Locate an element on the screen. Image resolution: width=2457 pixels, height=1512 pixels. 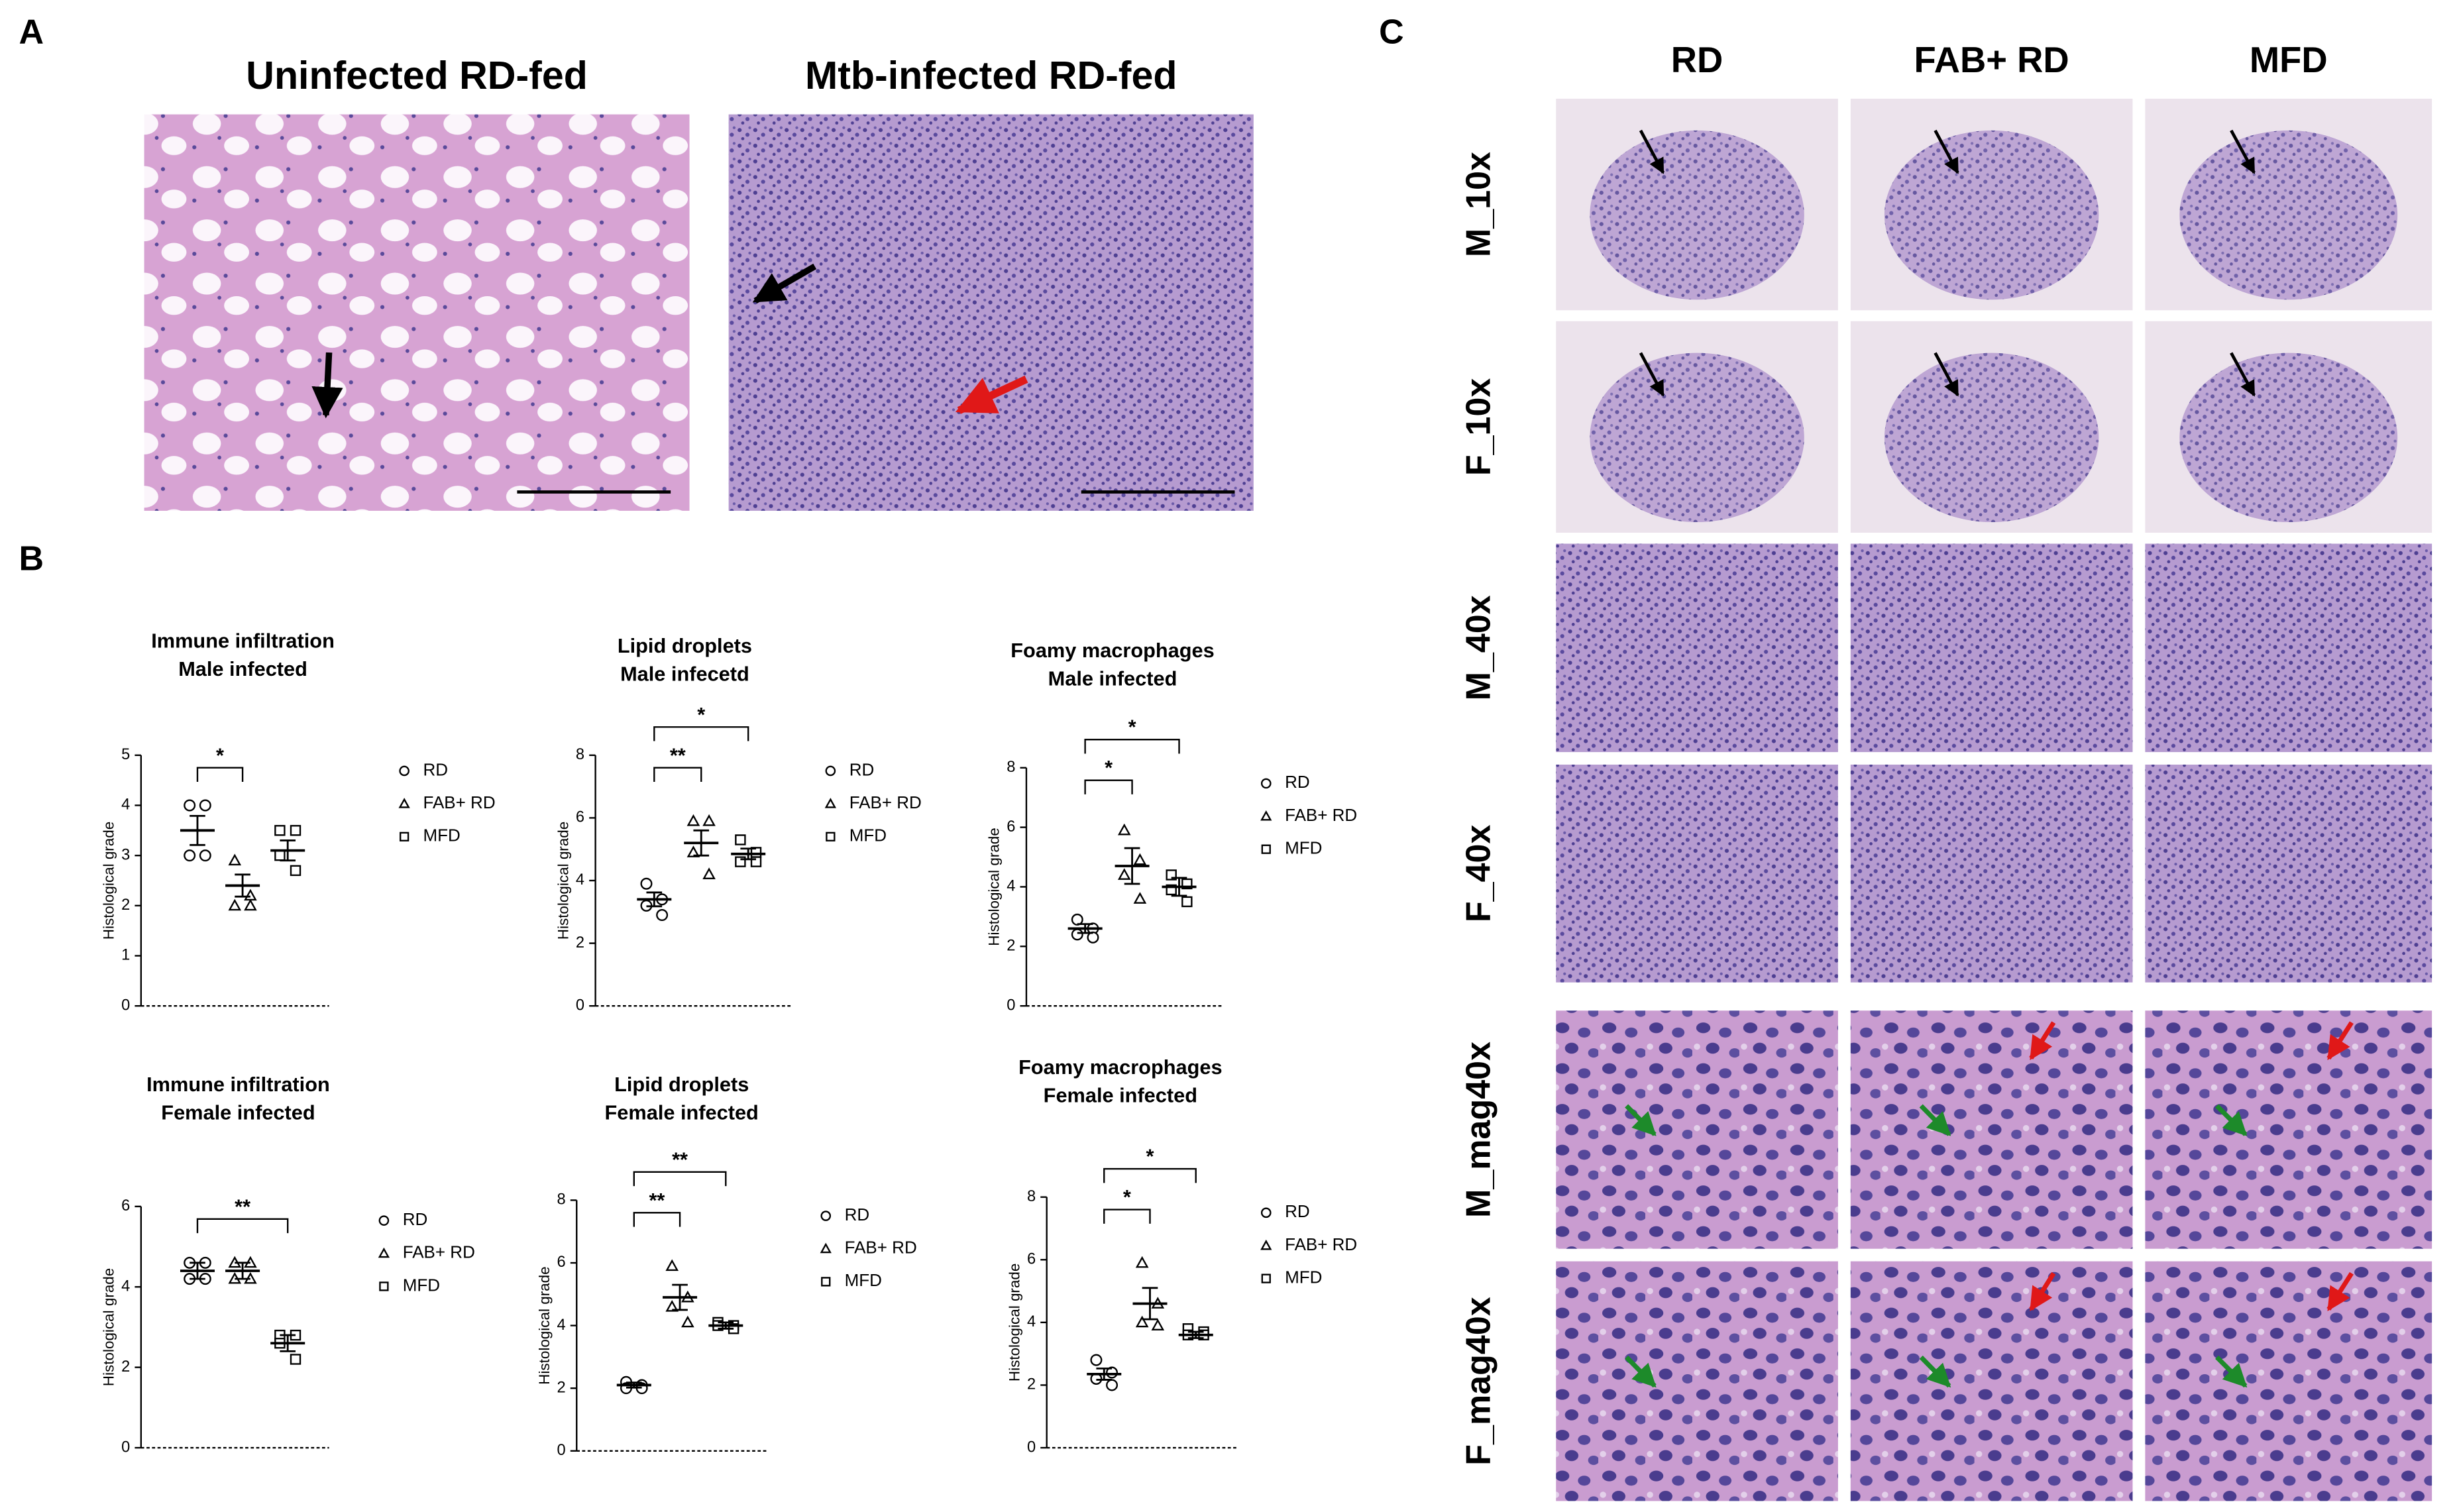
y-tick-label: 5 is located at coordinates (125, 754).